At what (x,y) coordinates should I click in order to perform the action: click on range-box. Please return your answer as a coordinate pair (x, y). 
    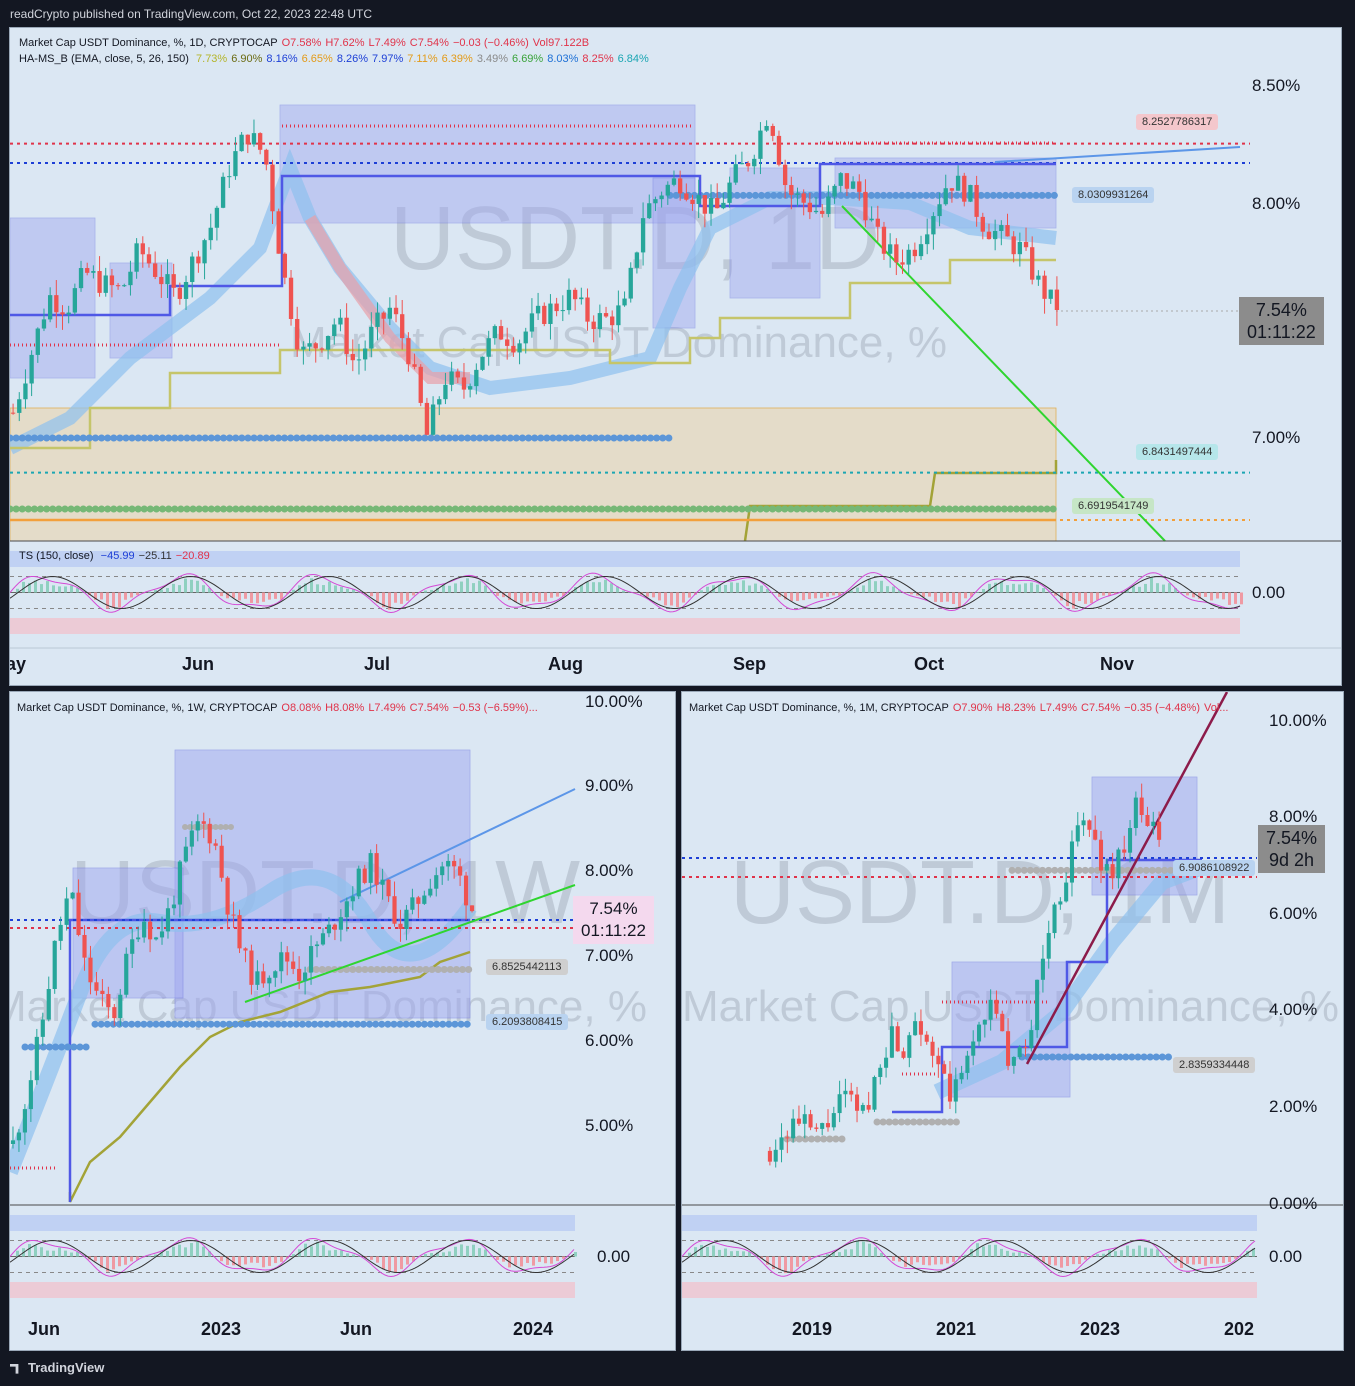
    Looking at the image, I should click on (775, 233).